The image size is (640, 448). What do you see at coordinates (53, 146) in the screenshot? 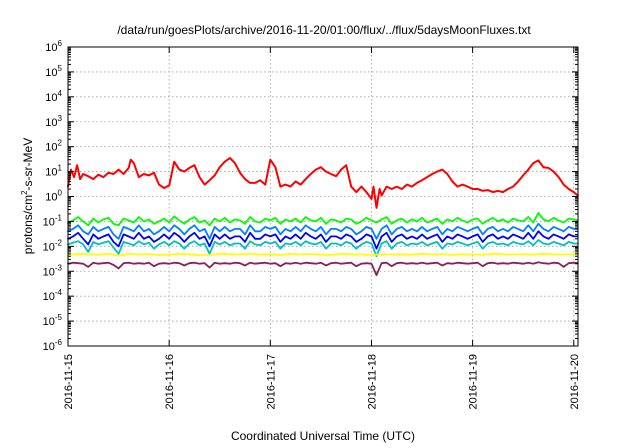
I see `y-tick-label: 10²` at bounding box center [53, 146].